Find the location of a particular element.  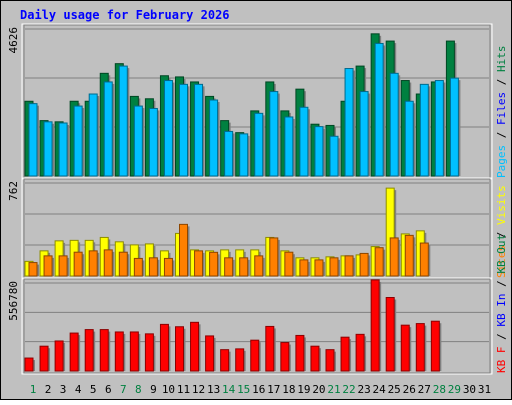

x-tick-label: 5 is located at coordinates (93, 389).